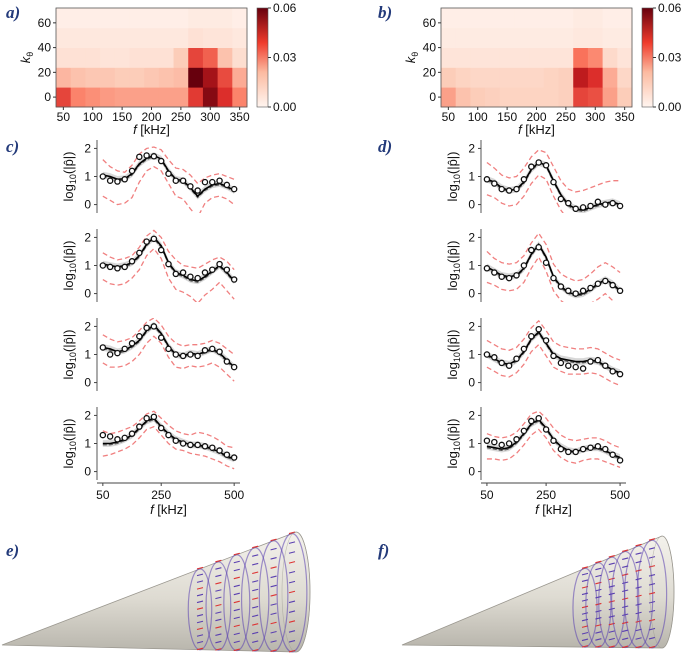 The height and width of the screenshot is (656, 685). What do you see at coordinates (625, 117) in the screenshot?
I see `x-tick-label: 350` at bounding box center [625, 117].